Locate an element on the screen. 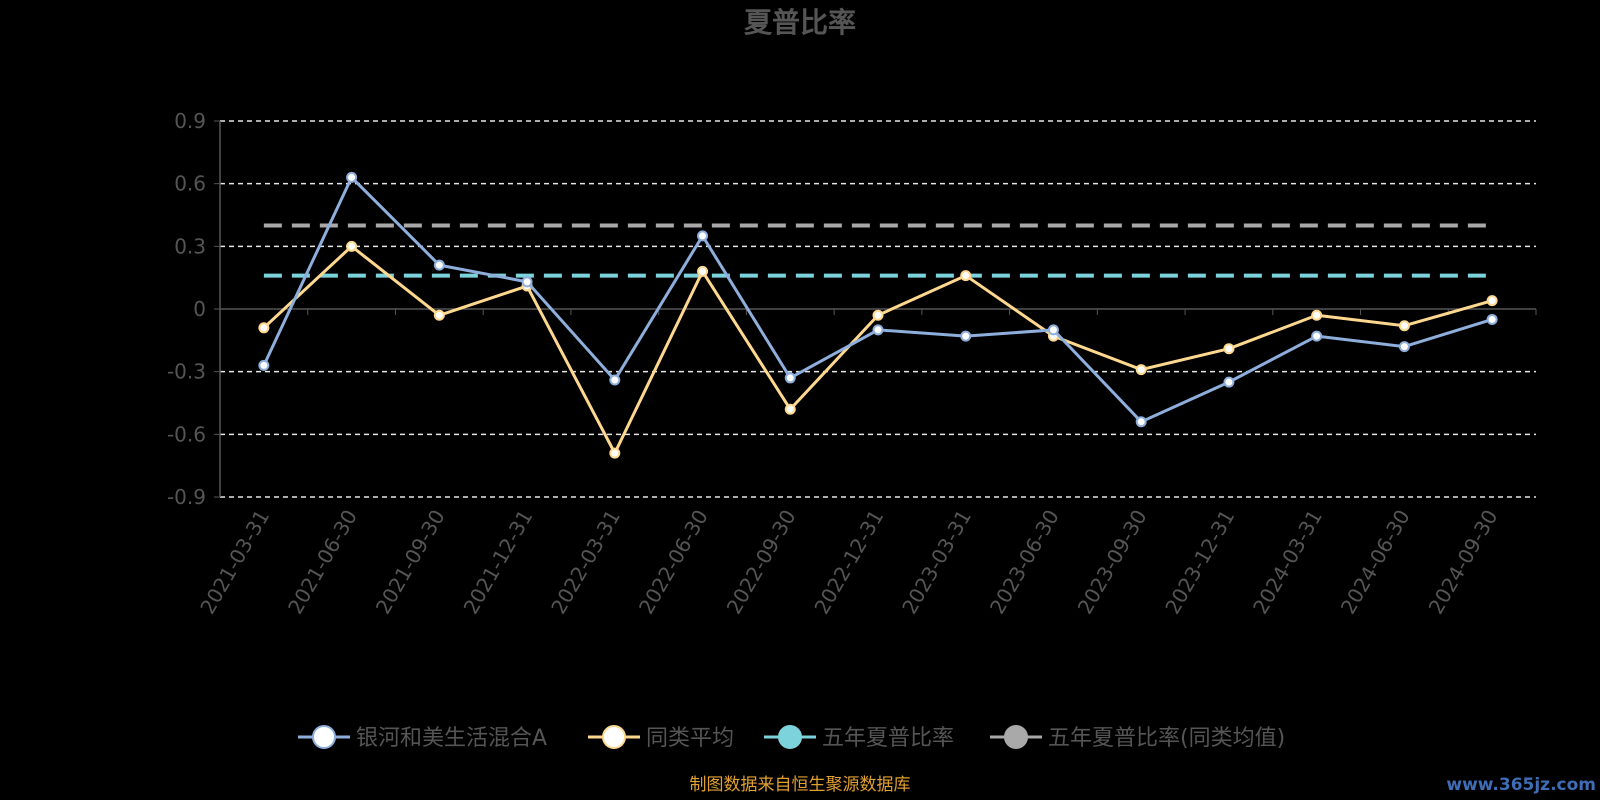 The height and width of the screenshot is (800, 1600). legend-item: 五年夏普比率 is located at coordinates (859, 738).